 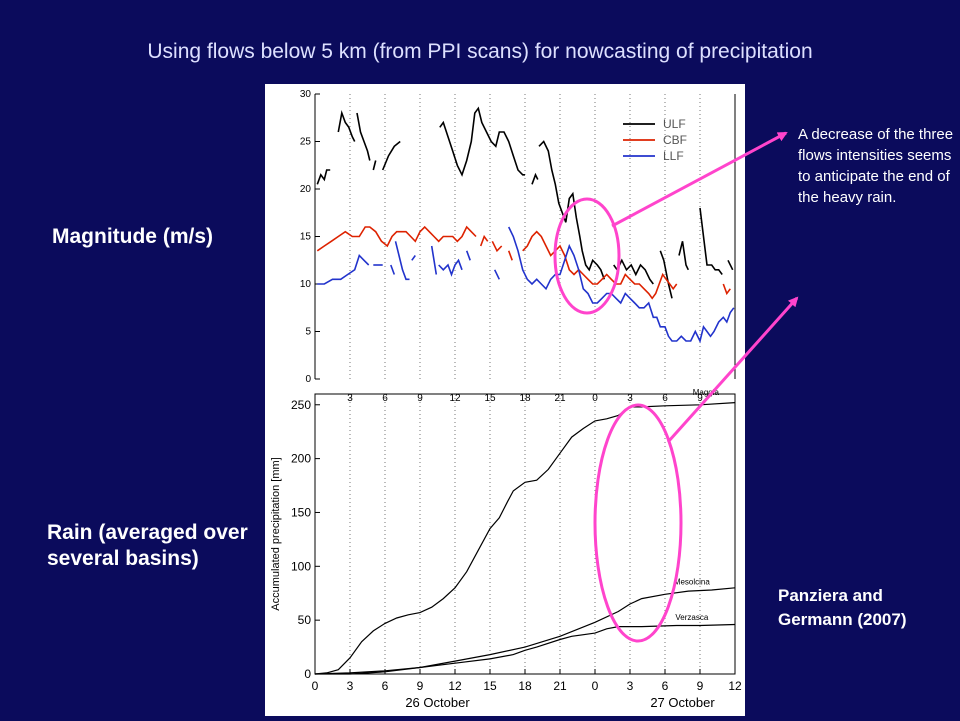 I want to click on magnitude-label: Magnitude (m/s), so click(x=132, y=236).